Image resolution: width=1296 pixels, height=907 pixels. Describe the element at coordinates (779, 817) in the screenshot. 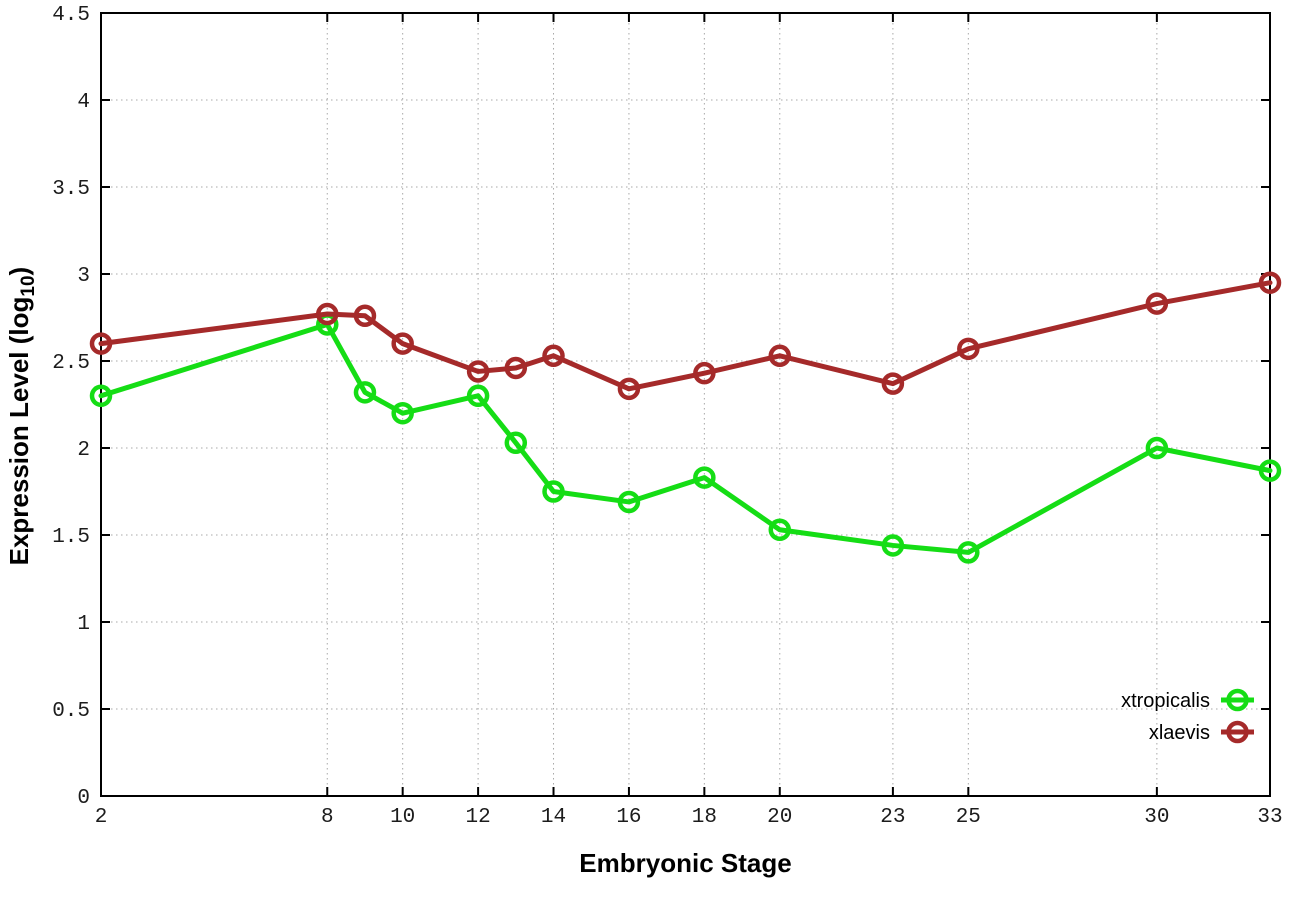

I see `x-tick-label: 20` at that location.